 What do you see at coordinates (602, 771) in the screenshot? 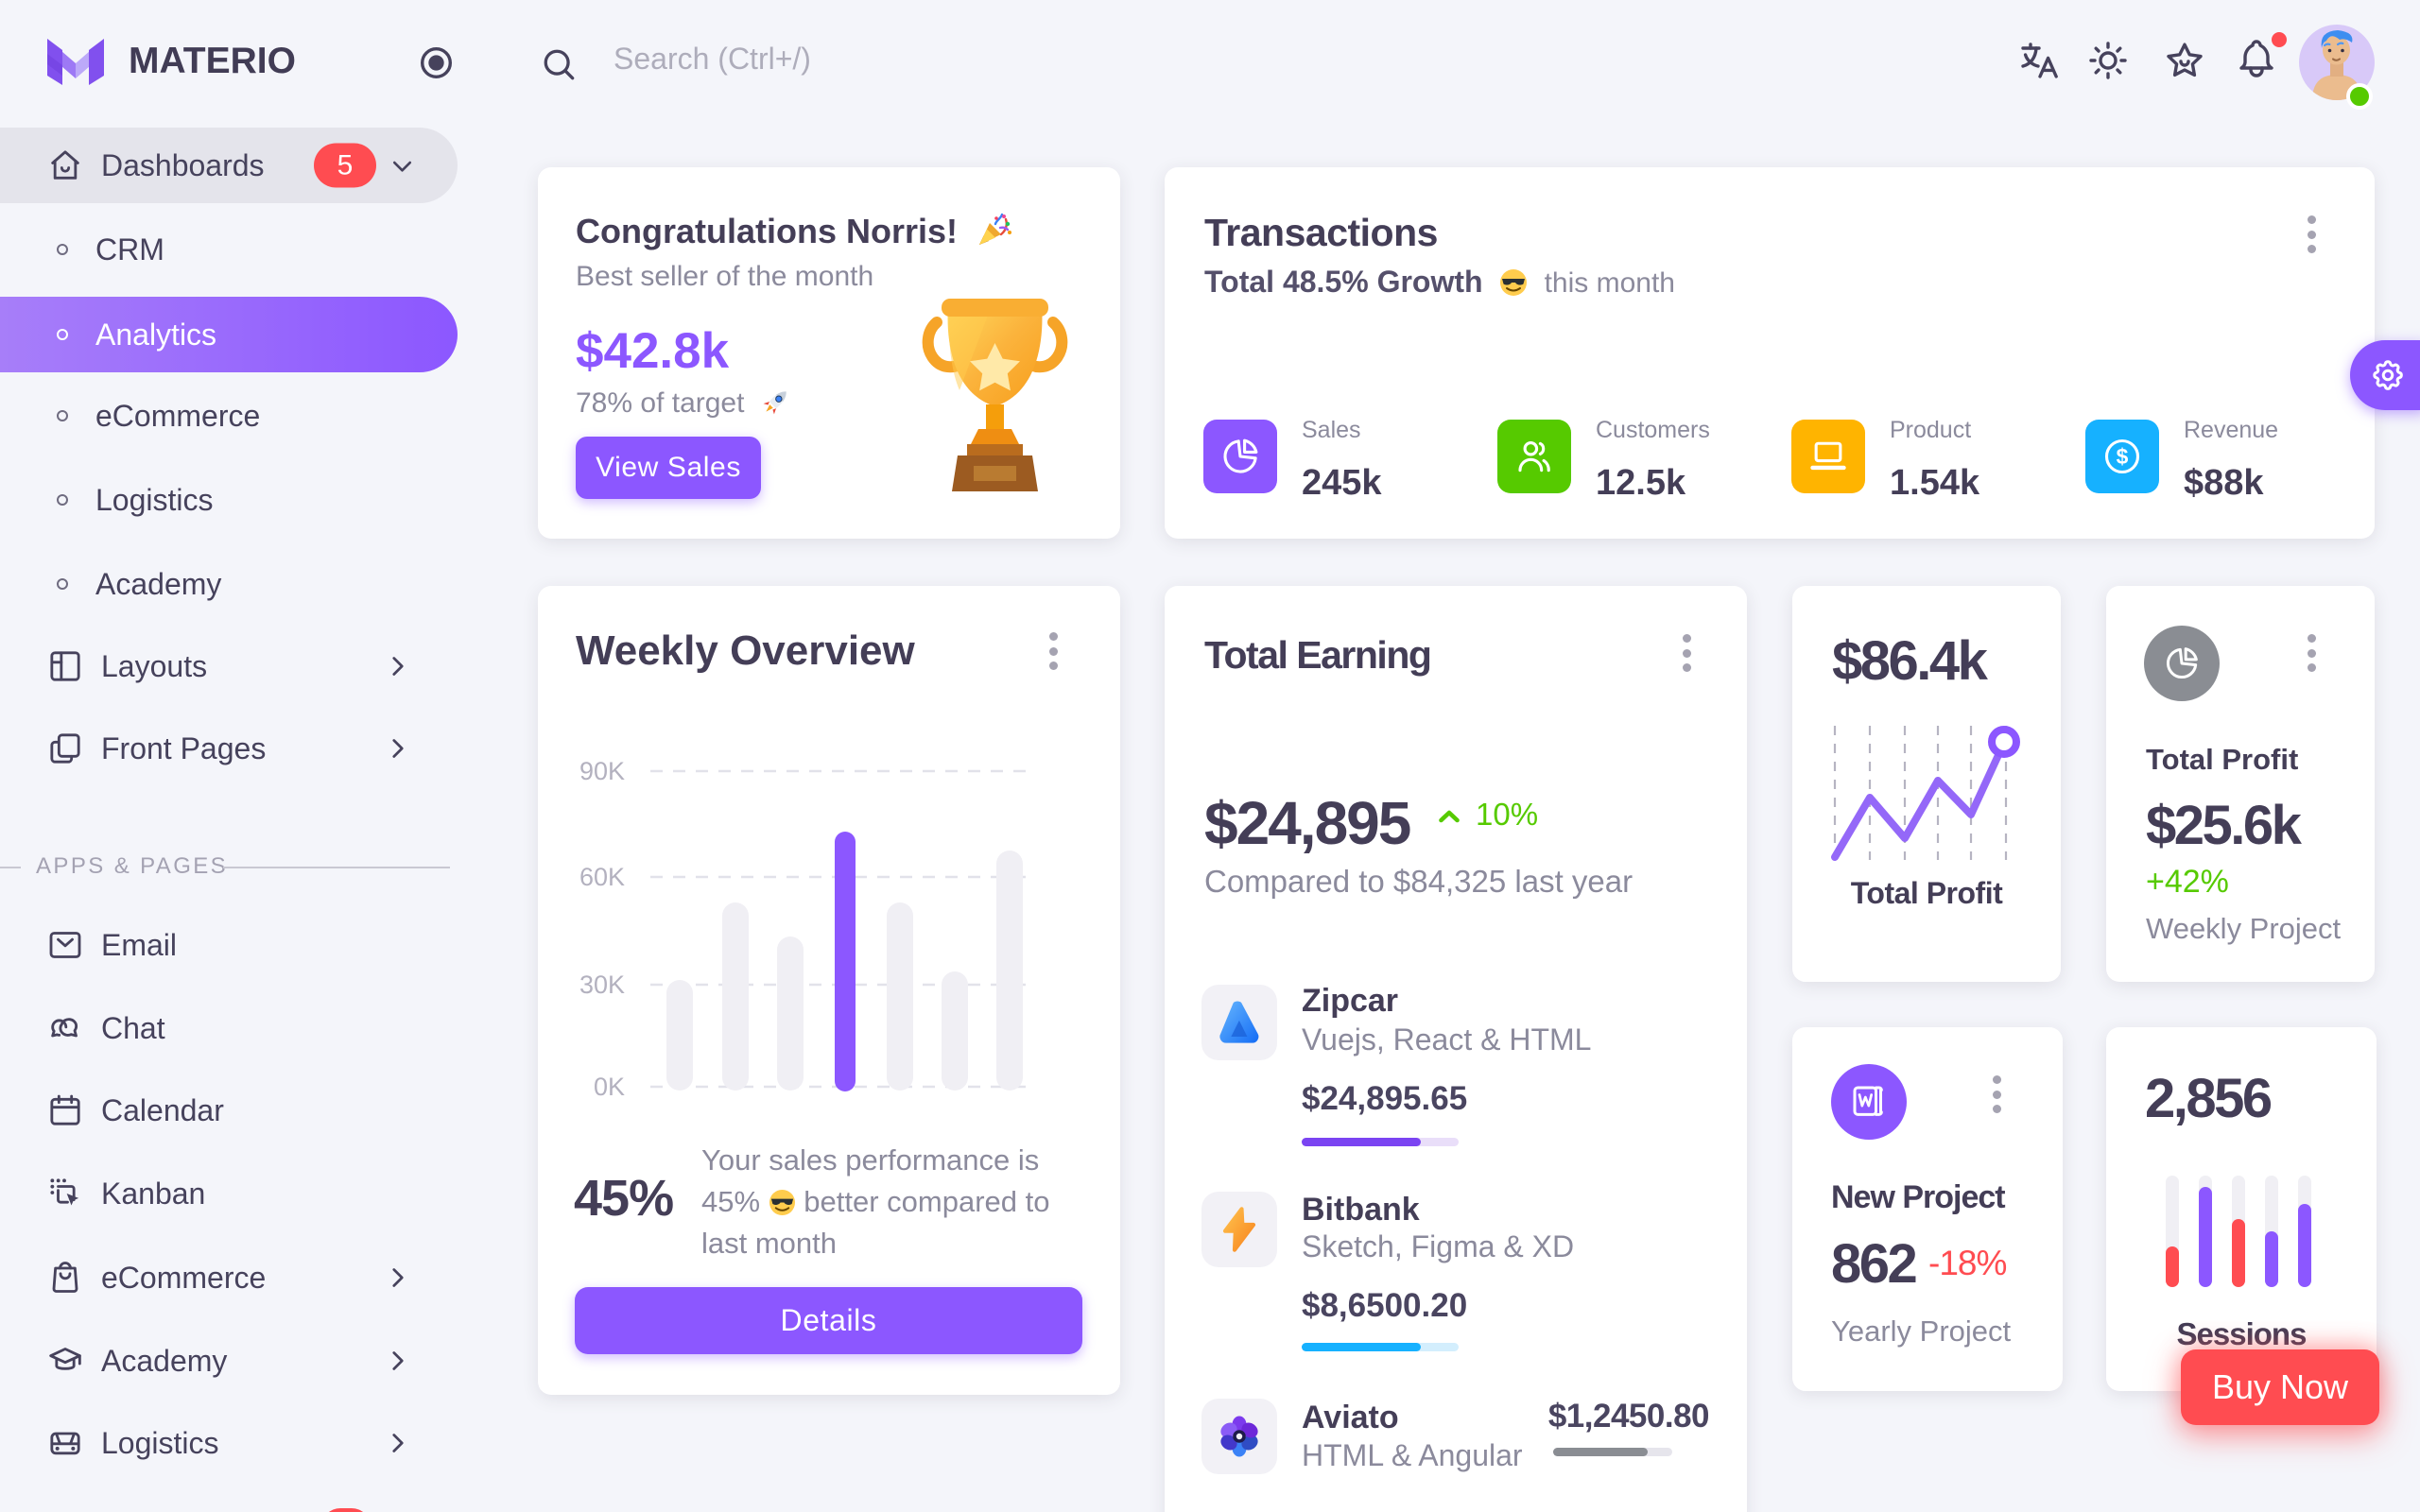
I see `svg-text: 90K` at bounding box center [602, 771].